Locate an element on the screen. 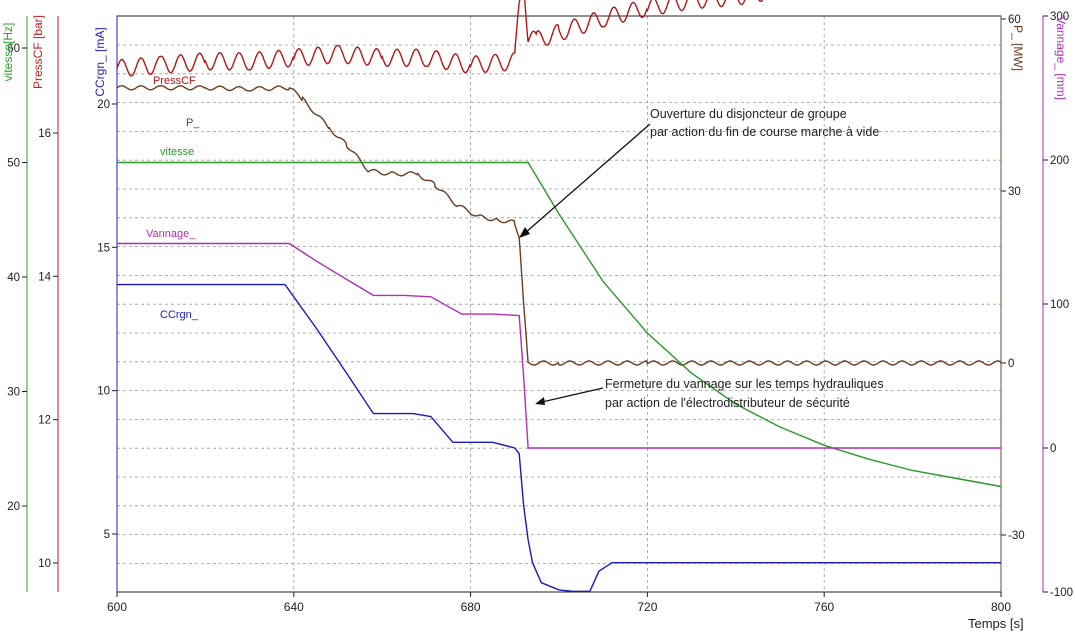 The image size is (1075, 633). y-tick-label-vannage: 100 is located at coordinates (1059, 305).